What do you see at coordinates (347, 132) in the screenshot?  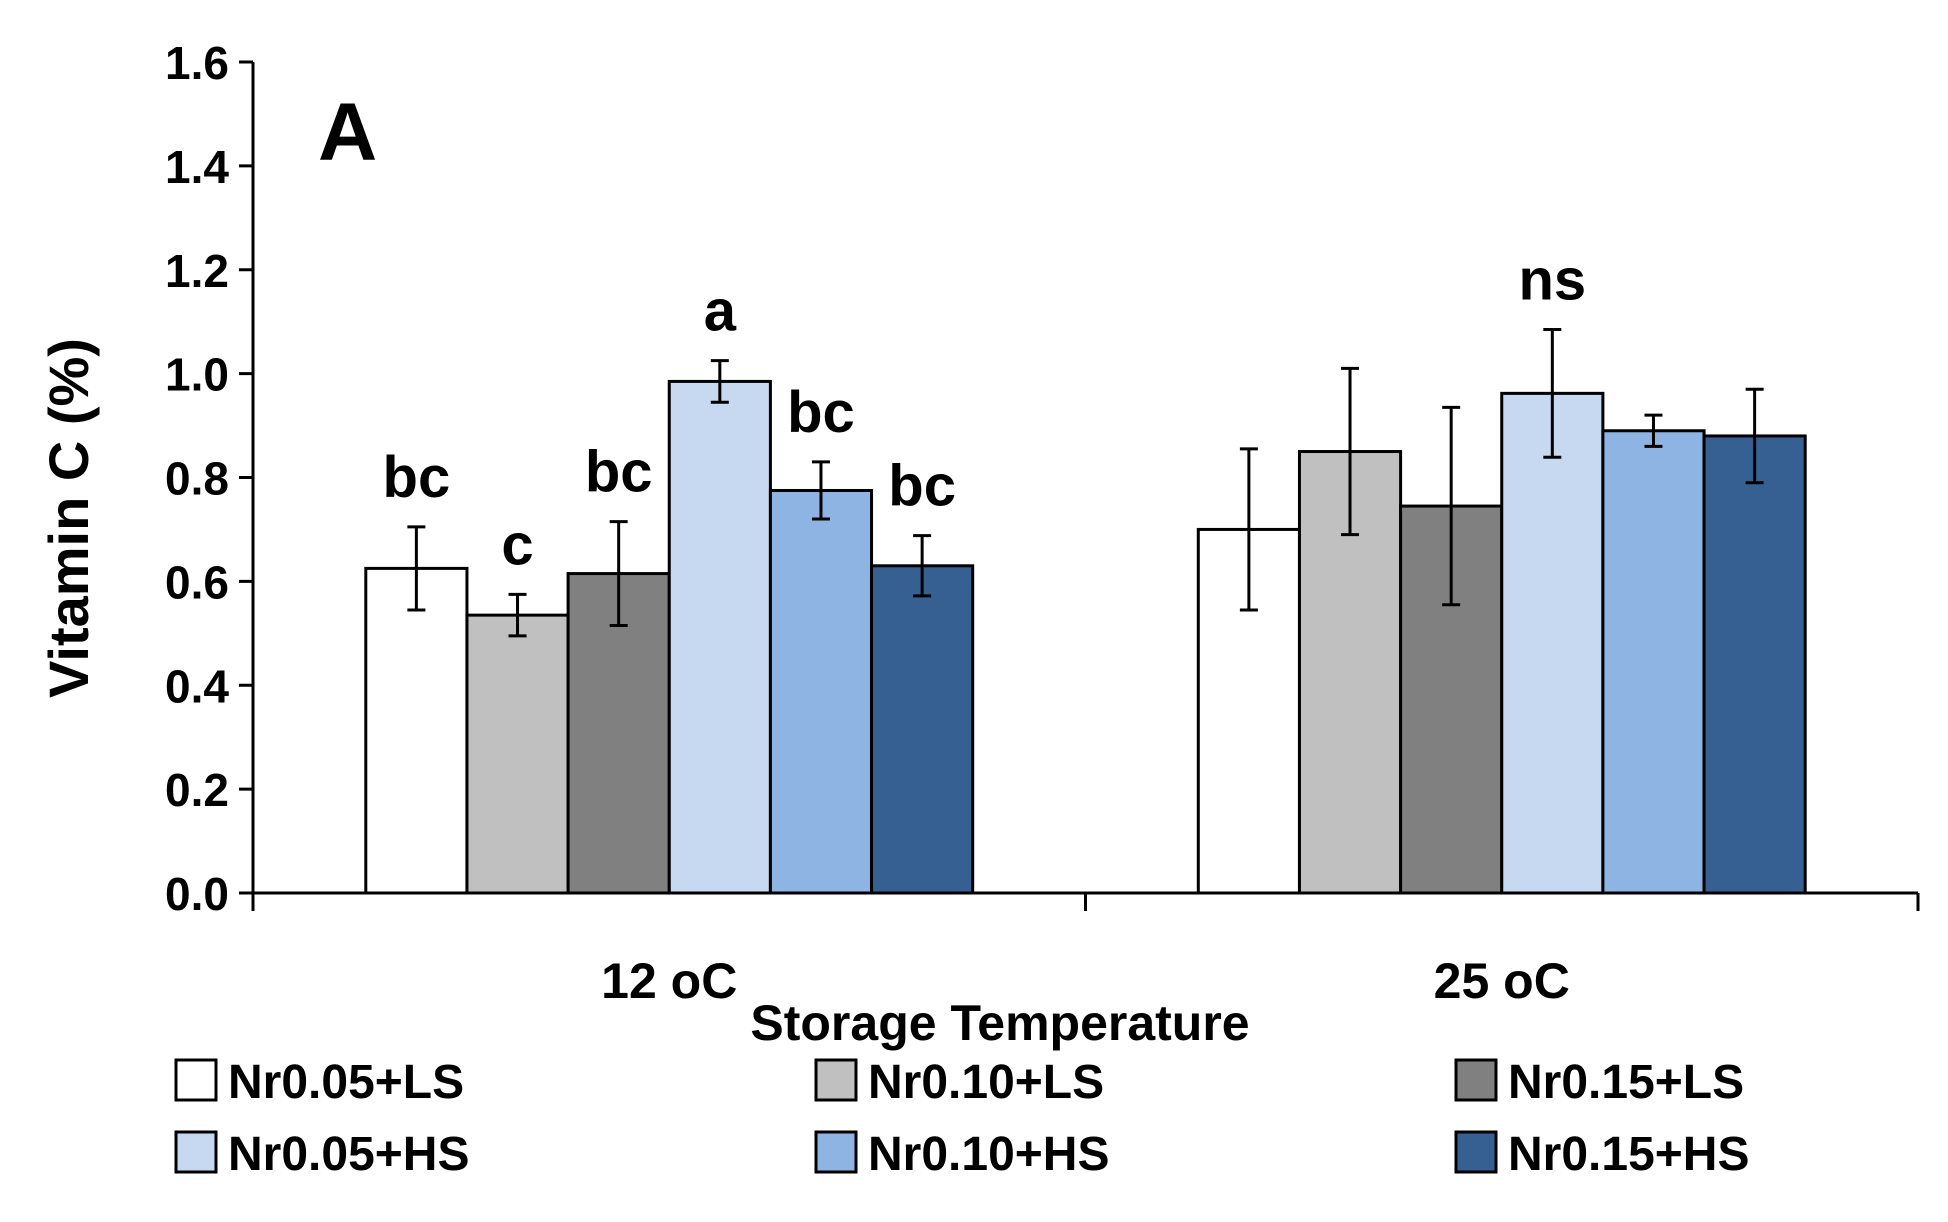 I see `panel-label: A` at bounding box center [347, 132].